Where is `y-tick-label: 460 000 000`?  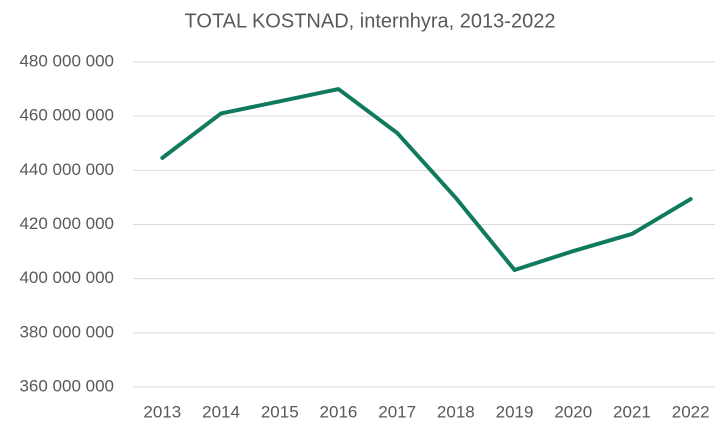
y-tick-label: 460 000 000 is located at coordinates (66, 115).